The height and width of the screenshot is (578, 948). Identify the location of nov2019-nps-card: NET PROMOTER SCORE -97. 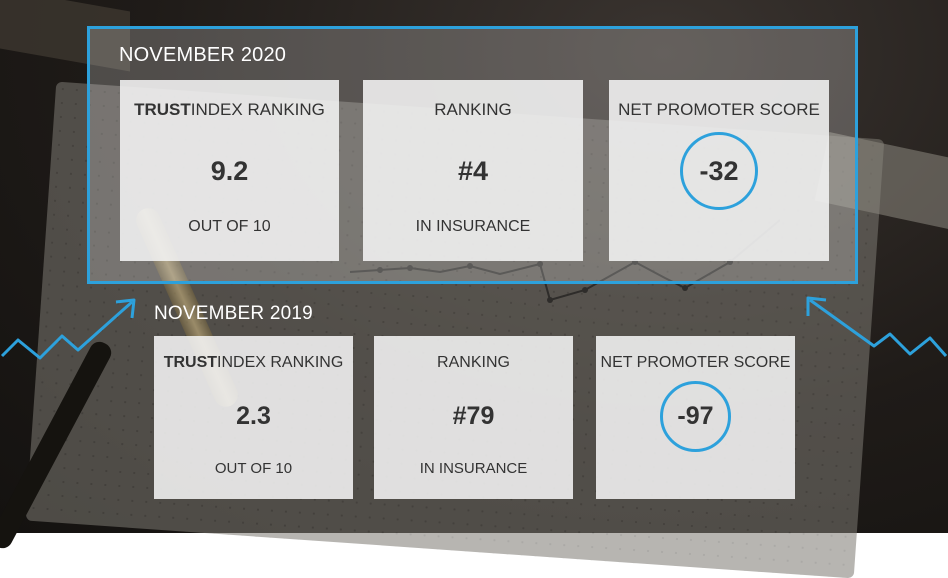
(695, 417).